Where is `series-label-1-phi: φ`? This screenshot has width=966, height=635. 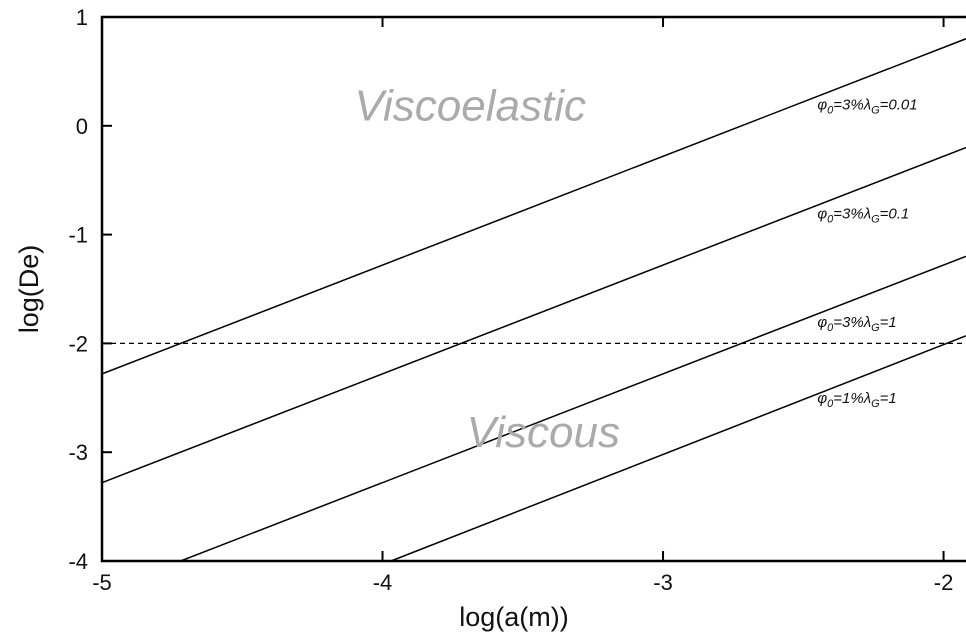
series-label-1-phi: φ is located at coordinates (822, 104).